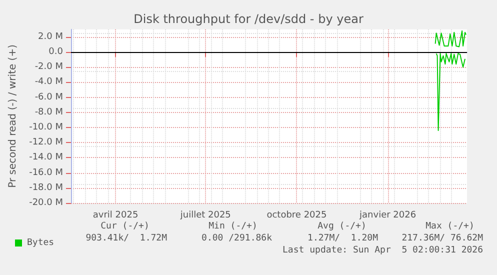  What do you see at coordinates (115, 215) in the screenshot?
I see `x-tick-label: avril 2025` at bounding box center [115, 215].